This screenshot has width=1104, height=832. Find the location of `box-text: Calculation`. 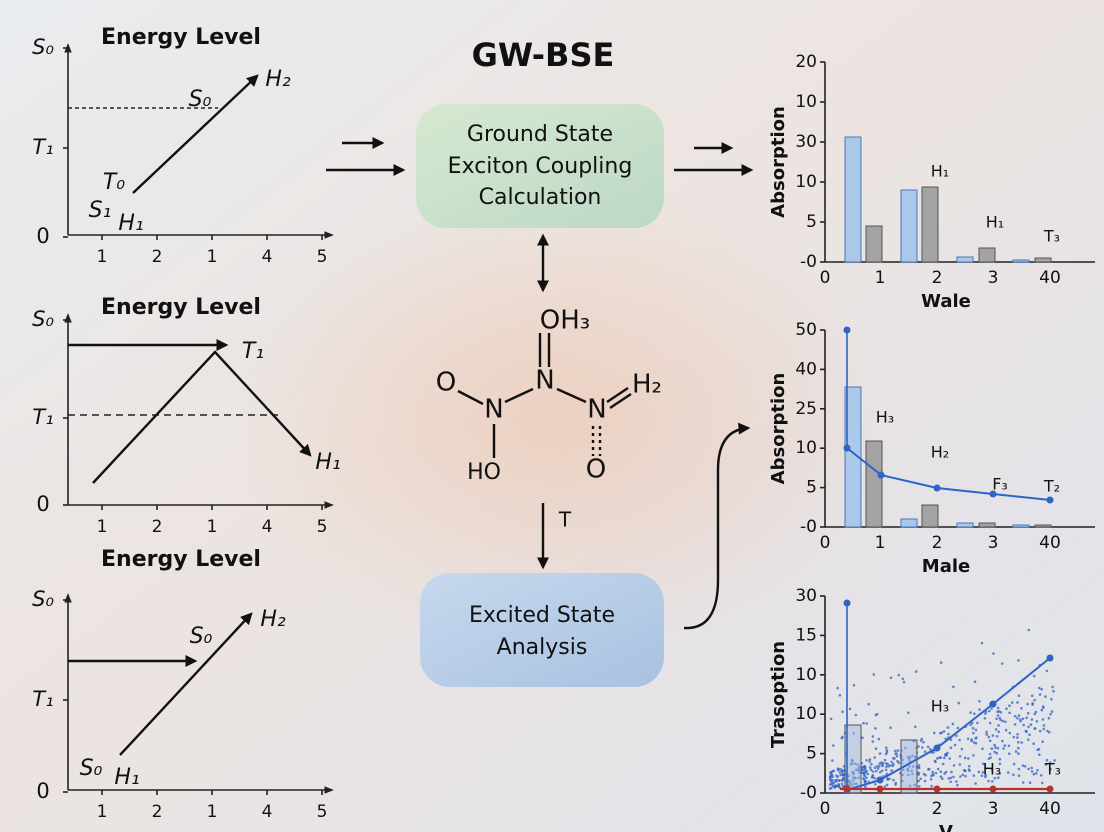

box-text: Calculation is located at coordinates (540, 197).